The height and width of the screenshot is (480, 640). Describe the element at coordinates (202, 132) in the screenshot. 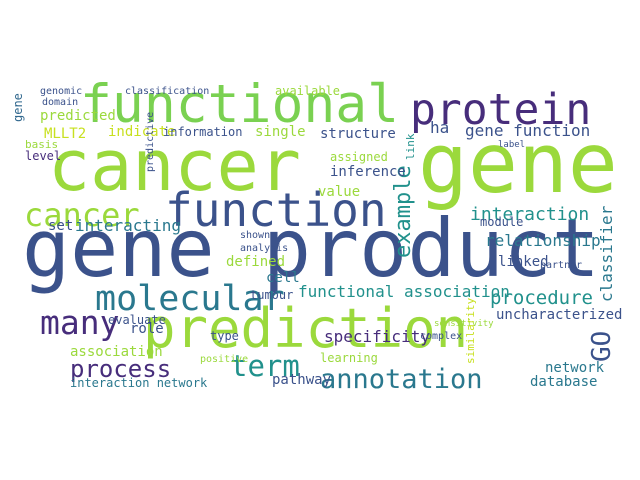

I see `word: information` at that location.